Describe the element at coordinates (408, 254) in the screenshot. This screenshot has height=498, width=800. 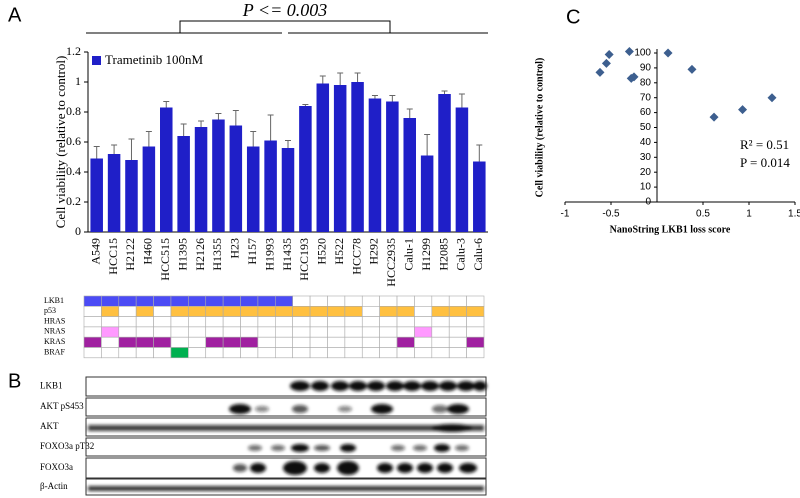
I see `x-tick-label: Calu-1` at that location.